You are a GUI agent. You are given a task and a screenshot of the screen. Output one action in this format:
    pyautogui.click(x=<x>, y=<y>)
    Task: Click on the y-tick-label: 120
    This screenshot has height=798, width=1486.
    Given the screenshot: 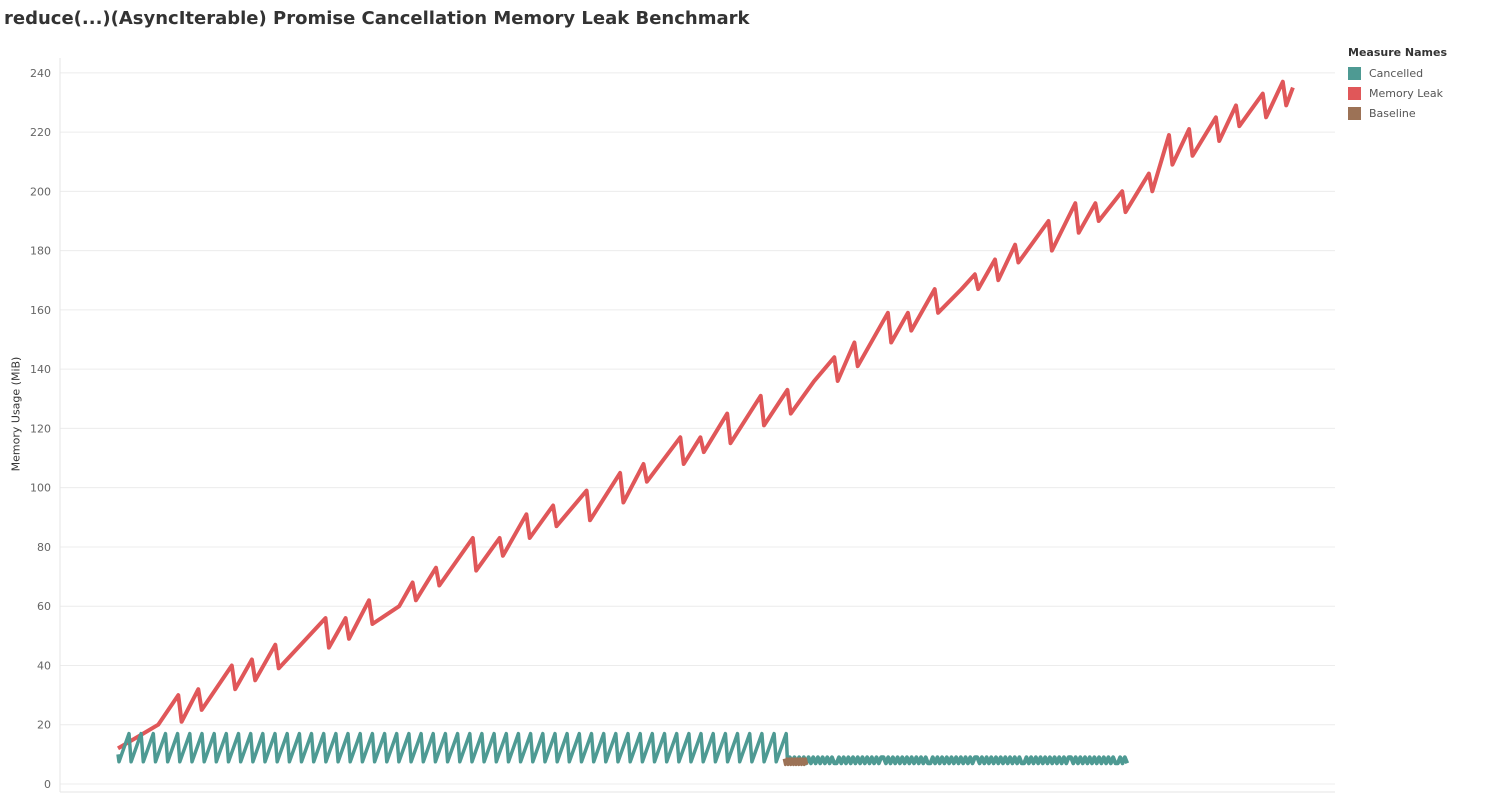 What is the action you would take?
    pyautogui.click(x=40, y=428)
    